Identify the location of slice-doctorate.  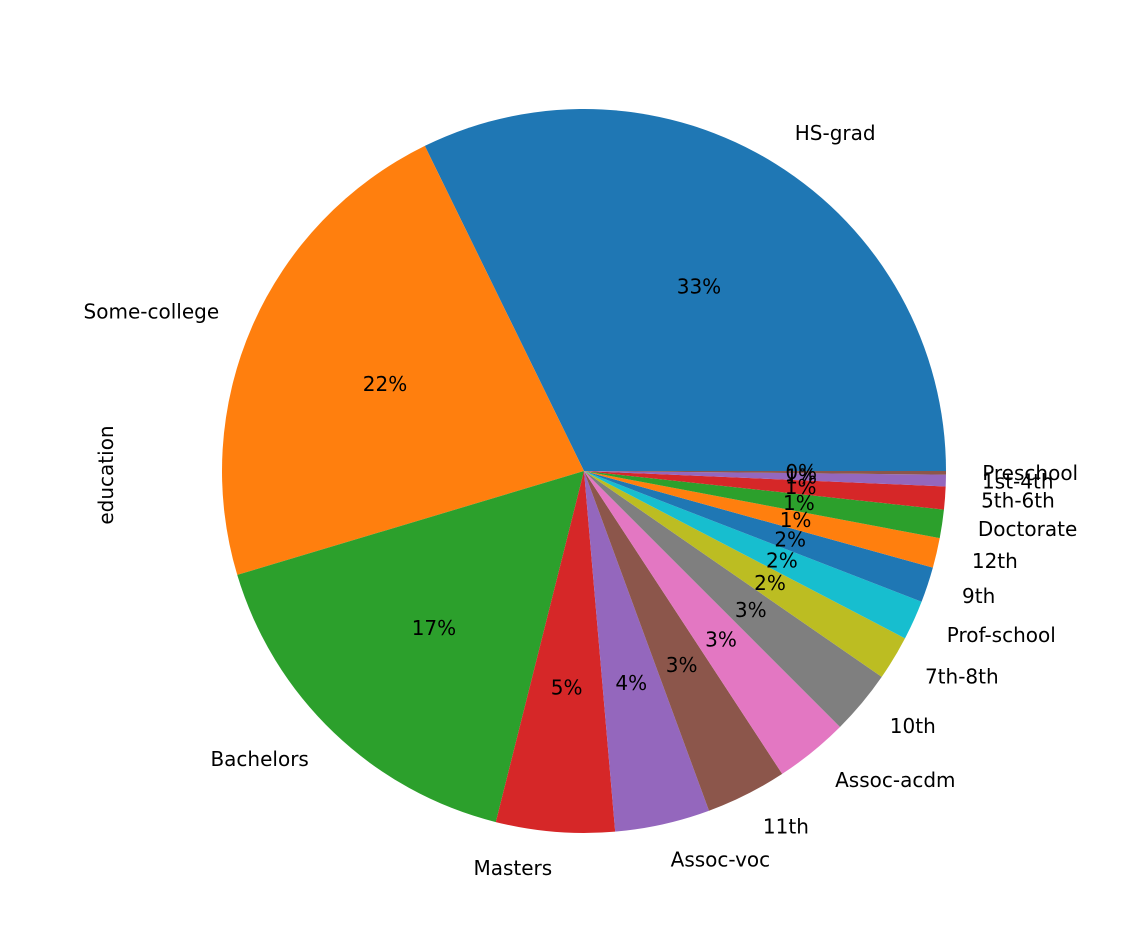
(764, 505).